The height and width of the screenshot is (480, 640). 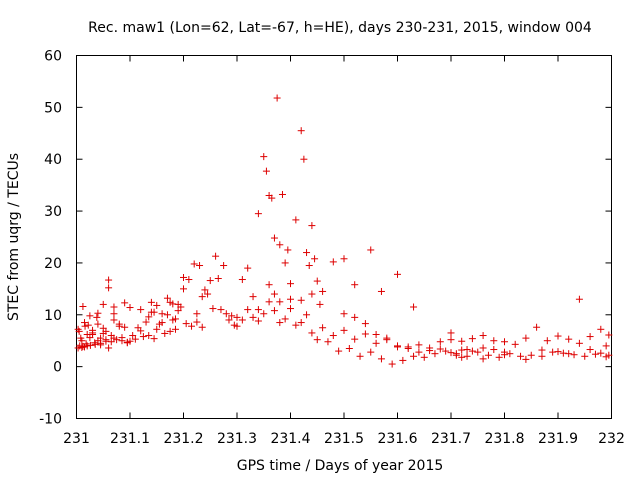 What do you see at coordinates (290, 439) in the screenshot?
I see `x-tick-label: 231.4` at bounding box center [290, 439].